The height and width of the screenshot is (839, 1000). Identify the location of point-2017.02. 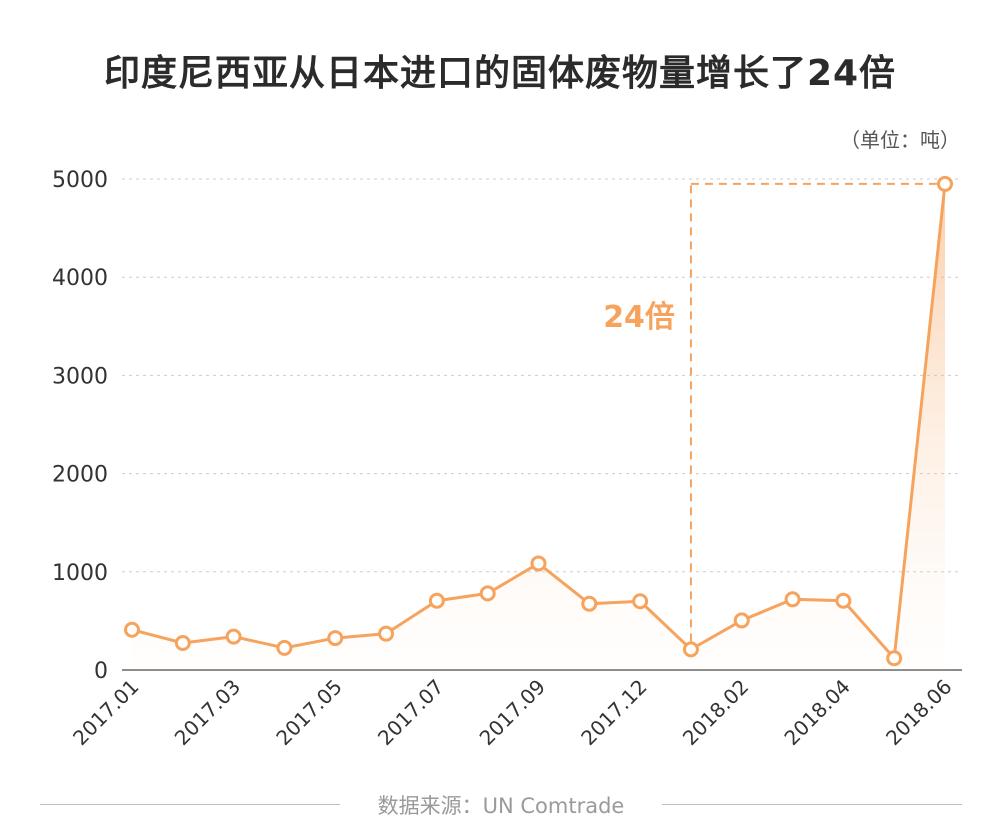
(182, 642).